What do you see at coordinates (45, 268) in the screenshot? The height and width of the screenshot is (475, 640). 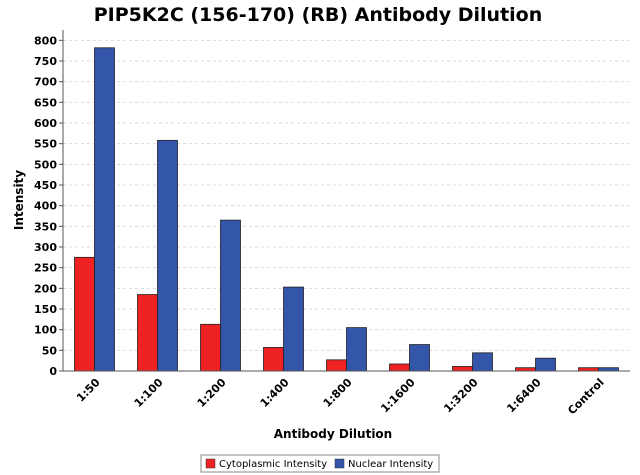 I see `y-tick-label: 250` at bounding box center [45, 268].